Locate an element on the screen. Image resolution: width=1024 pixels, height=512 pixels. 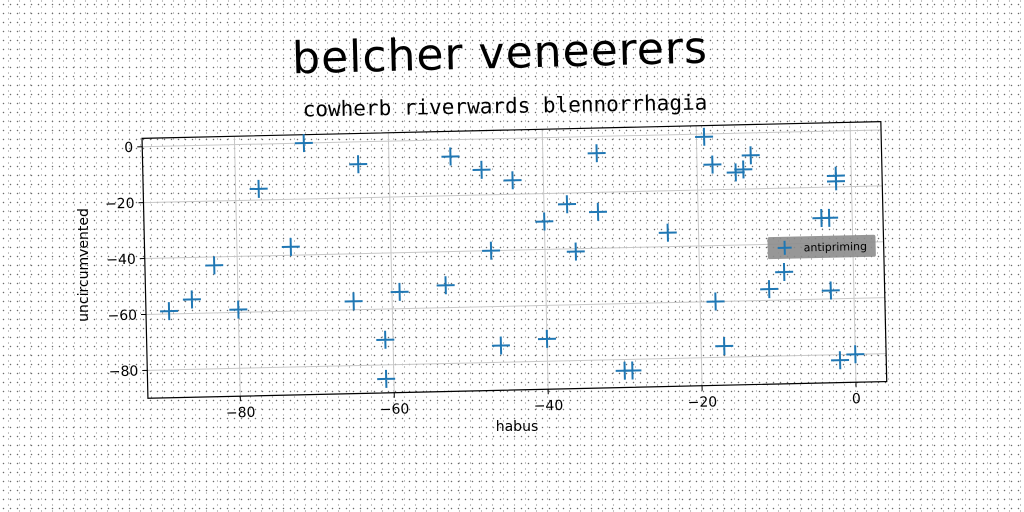
y-tick-label: 0 is located at coordinates (128, 148).